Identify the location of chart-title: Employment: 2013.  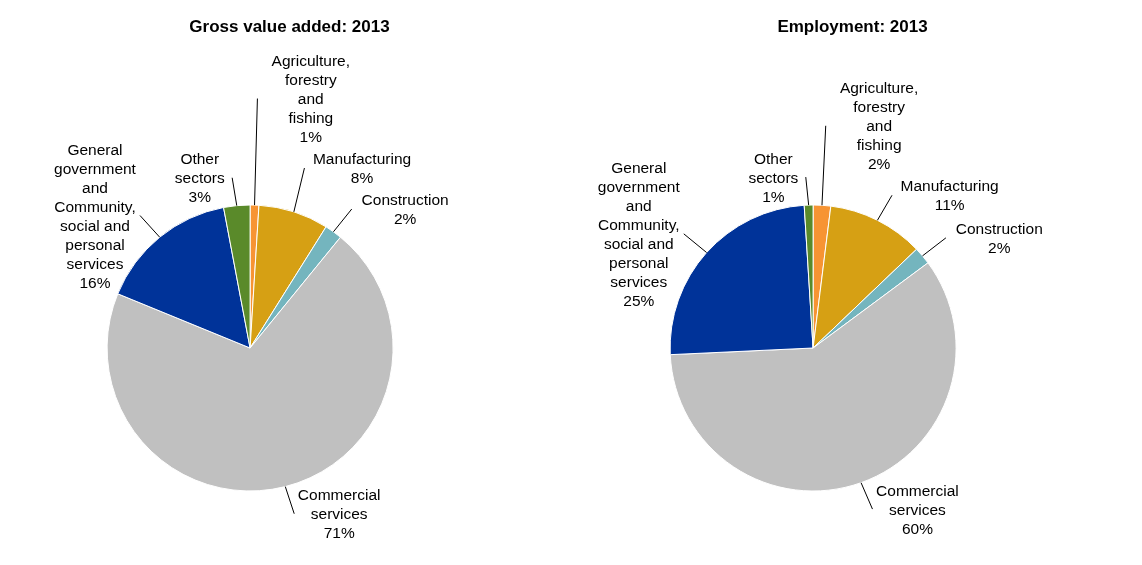
(852, 26).